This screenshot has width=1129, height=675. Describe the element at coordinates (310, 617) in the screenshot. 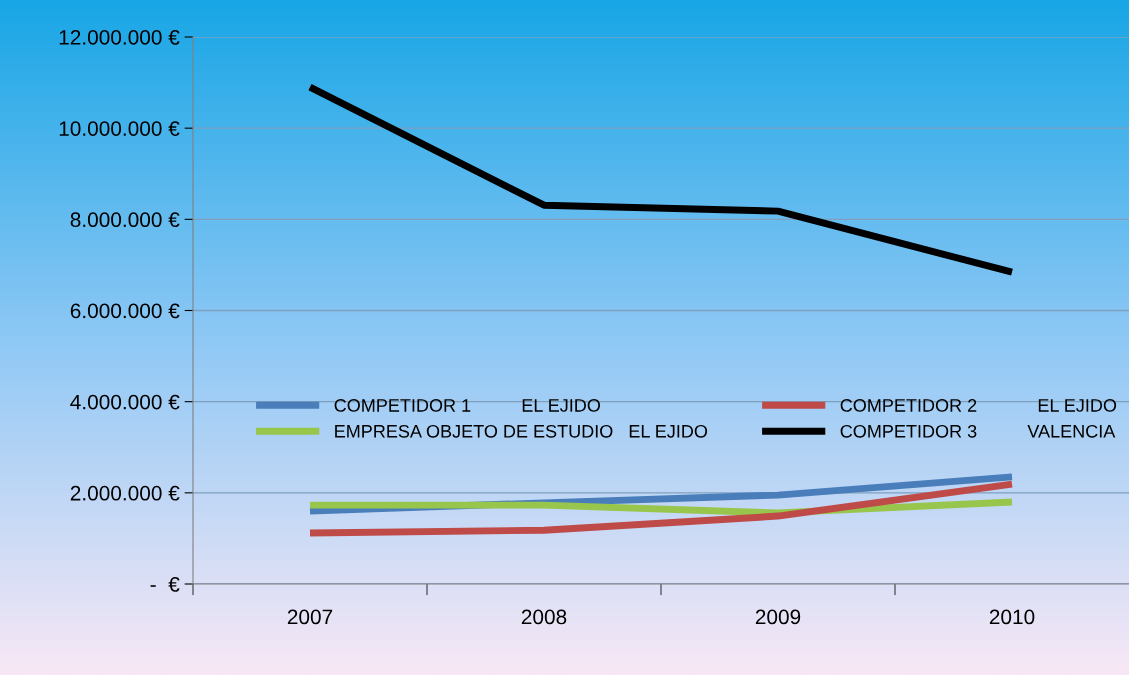

I see `x-tick-label: 2007` at that location.